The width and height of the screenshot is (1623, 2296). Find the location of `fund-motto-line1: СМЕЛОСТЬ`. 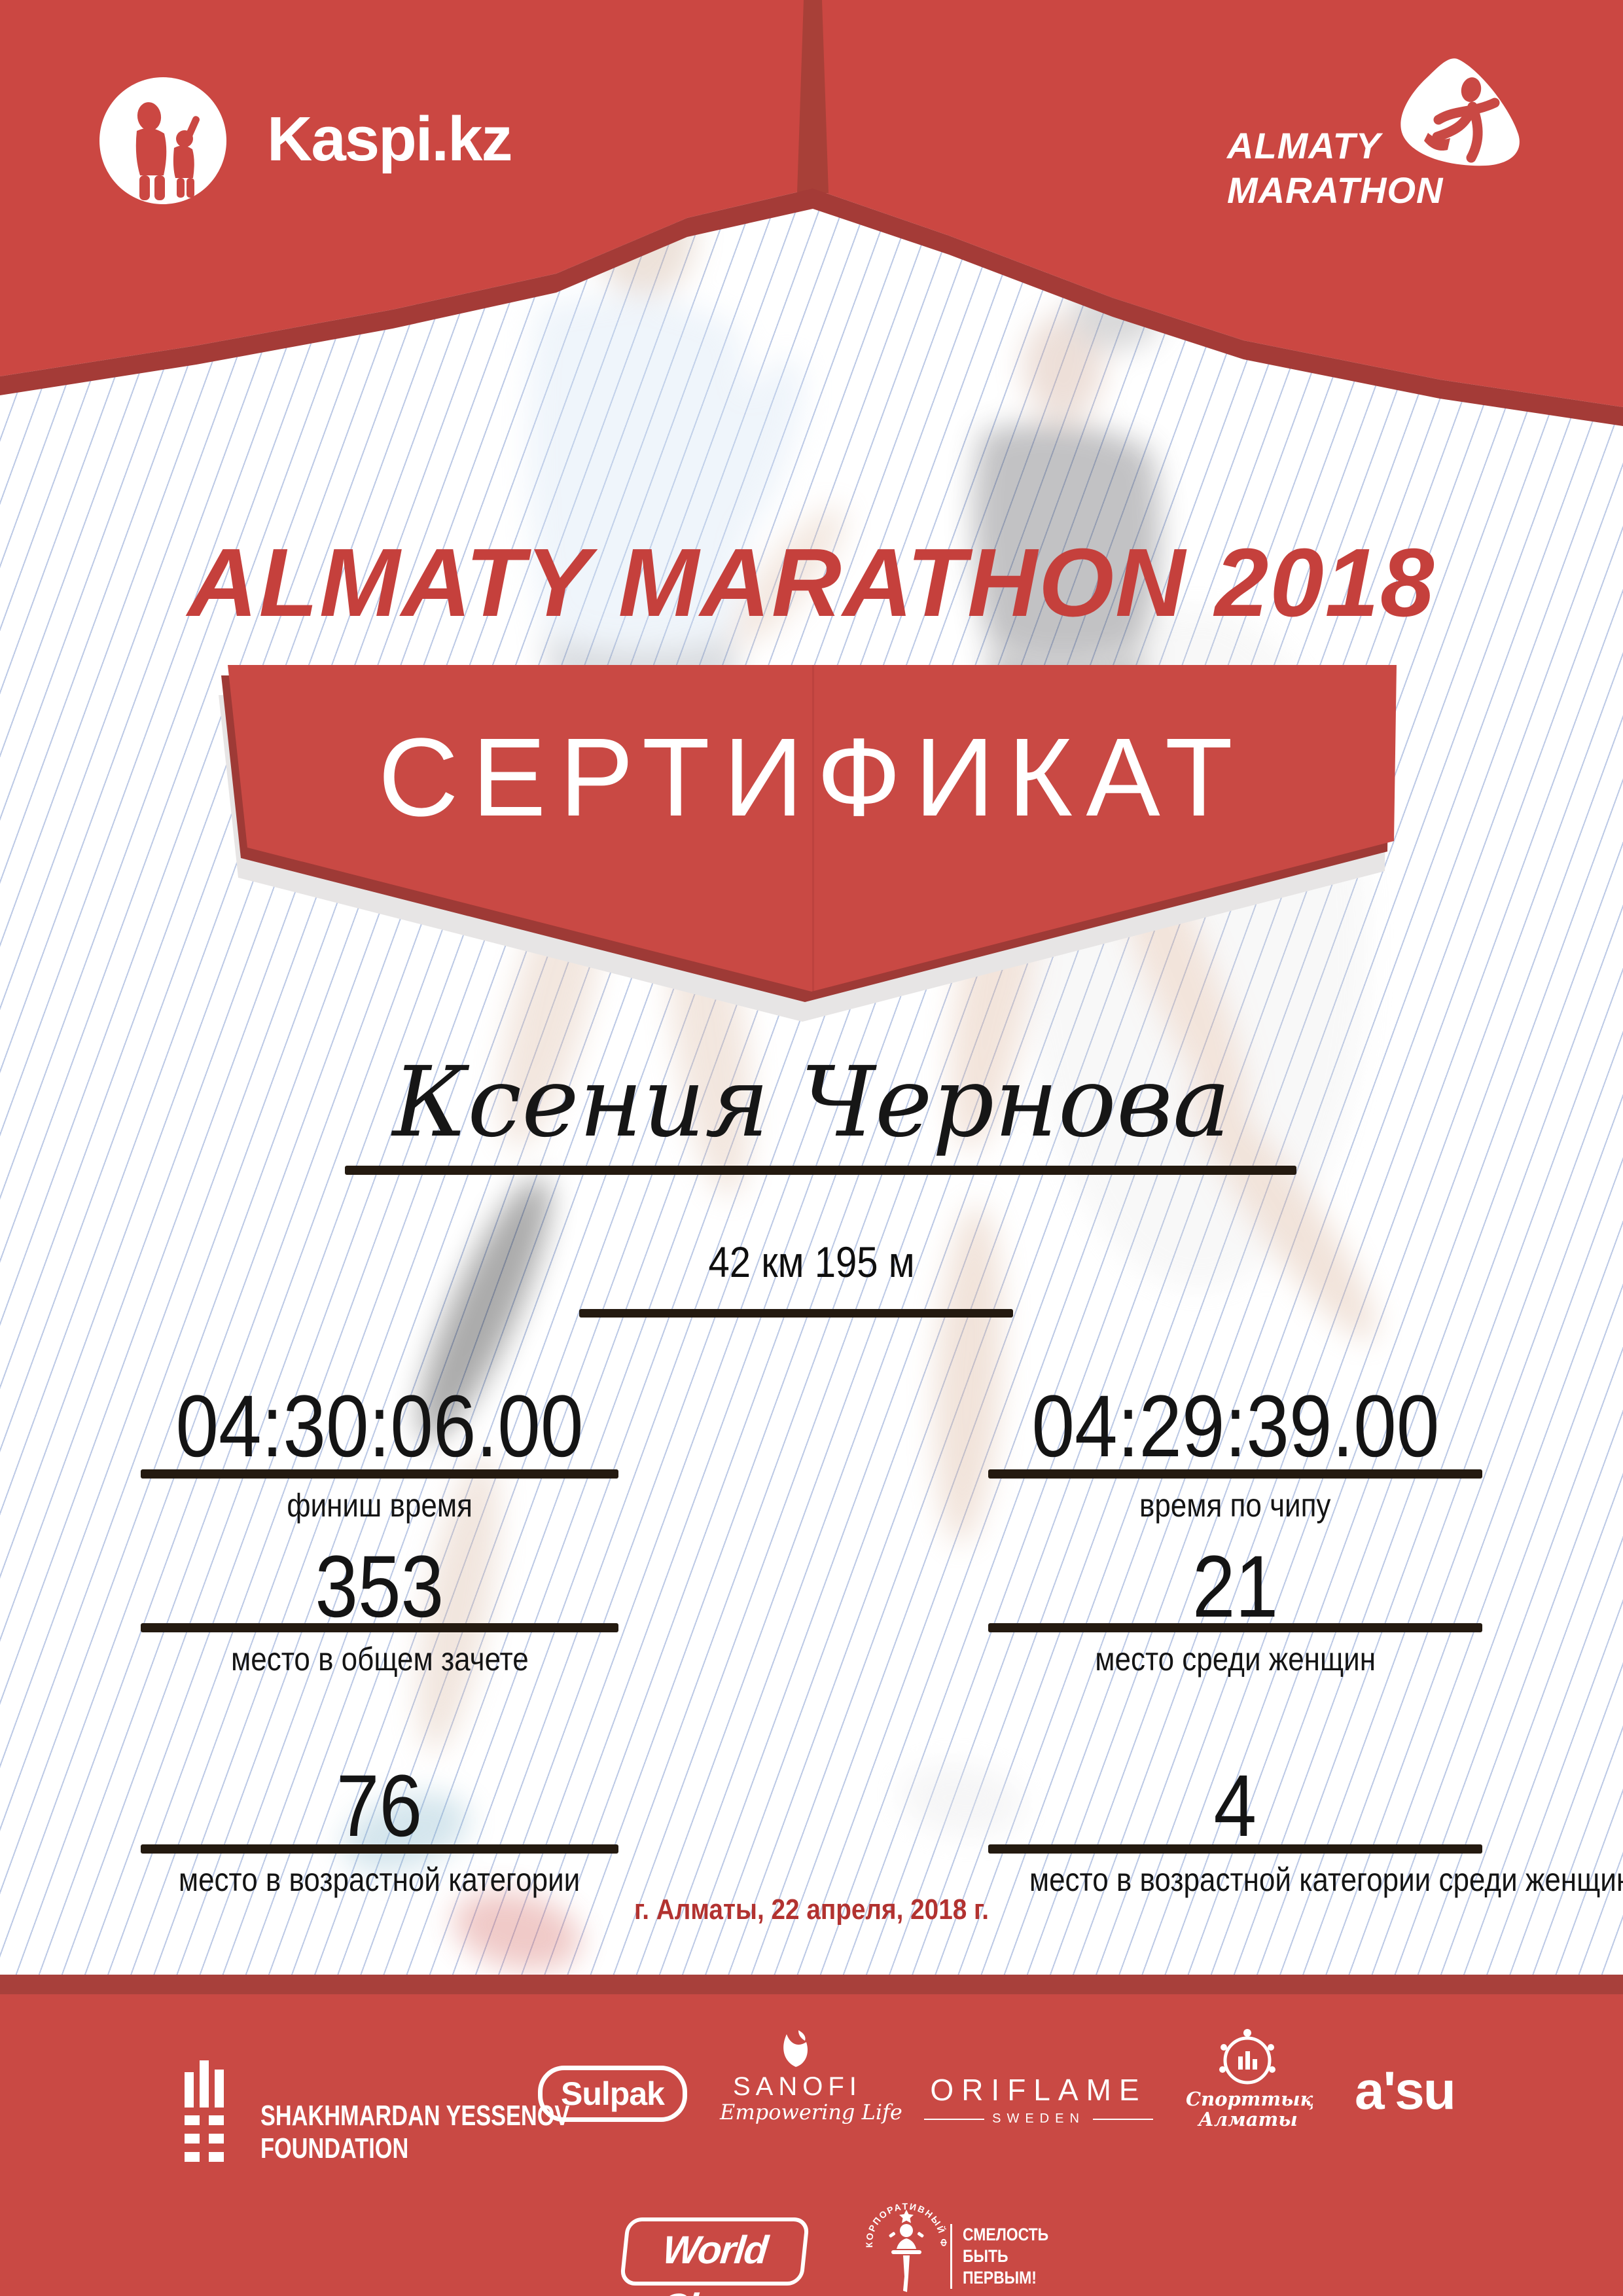

fund-motto-line1: СМЕЛОСТЬ is located at coordinates (1006, 2234).